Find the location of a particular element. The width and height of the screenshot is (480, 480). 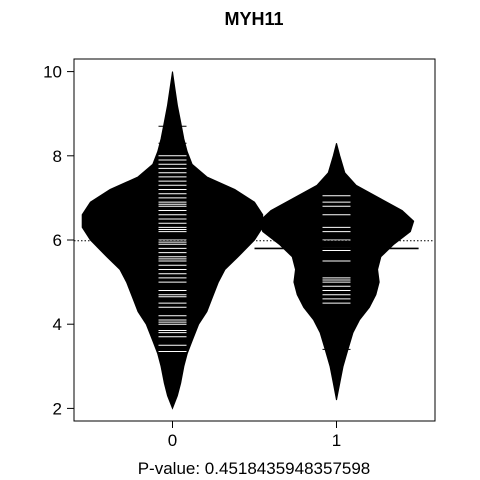

x-tick-label-0: 0 is located at coordinates (172, 440).